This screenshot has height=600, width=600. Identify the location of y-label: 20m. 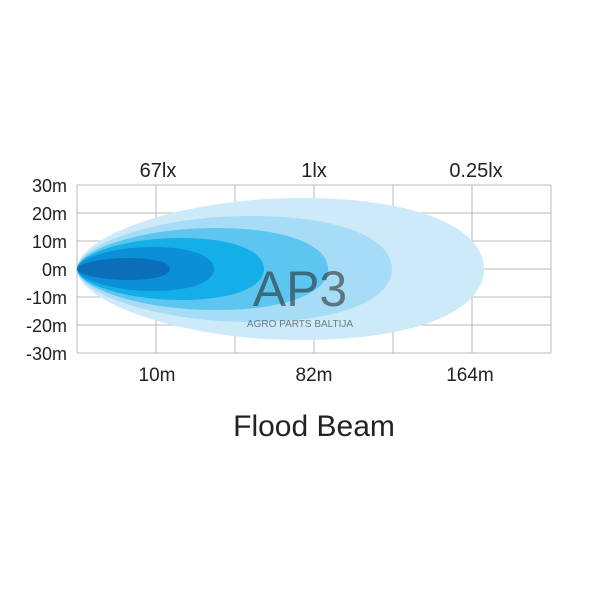
(49, 214).